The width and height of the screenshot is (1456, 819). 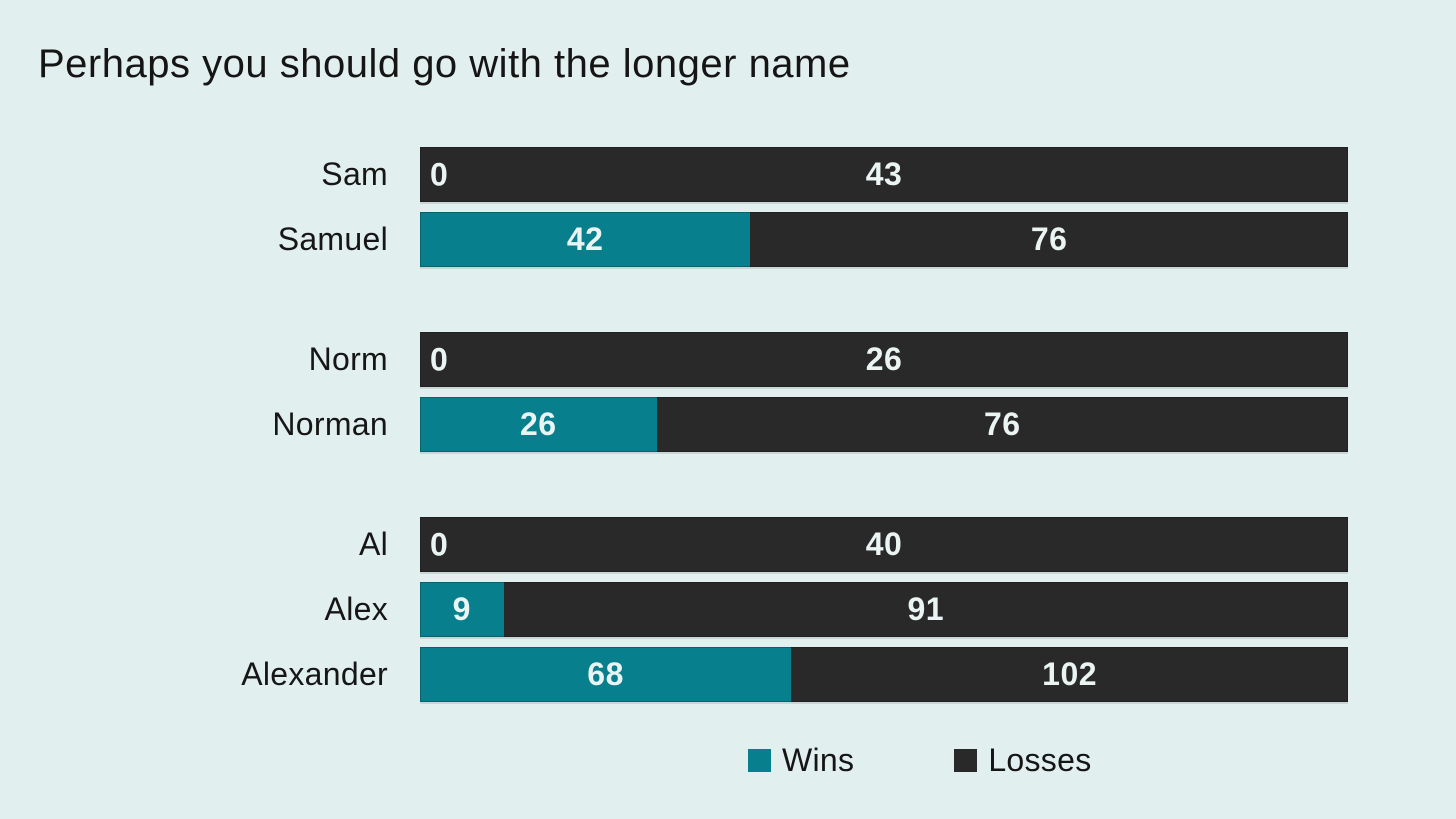 What do you see at coordinates (818, 760) in the screenshot?
I see `wins-legend-label: Wins` at bounding box center [818, 760].